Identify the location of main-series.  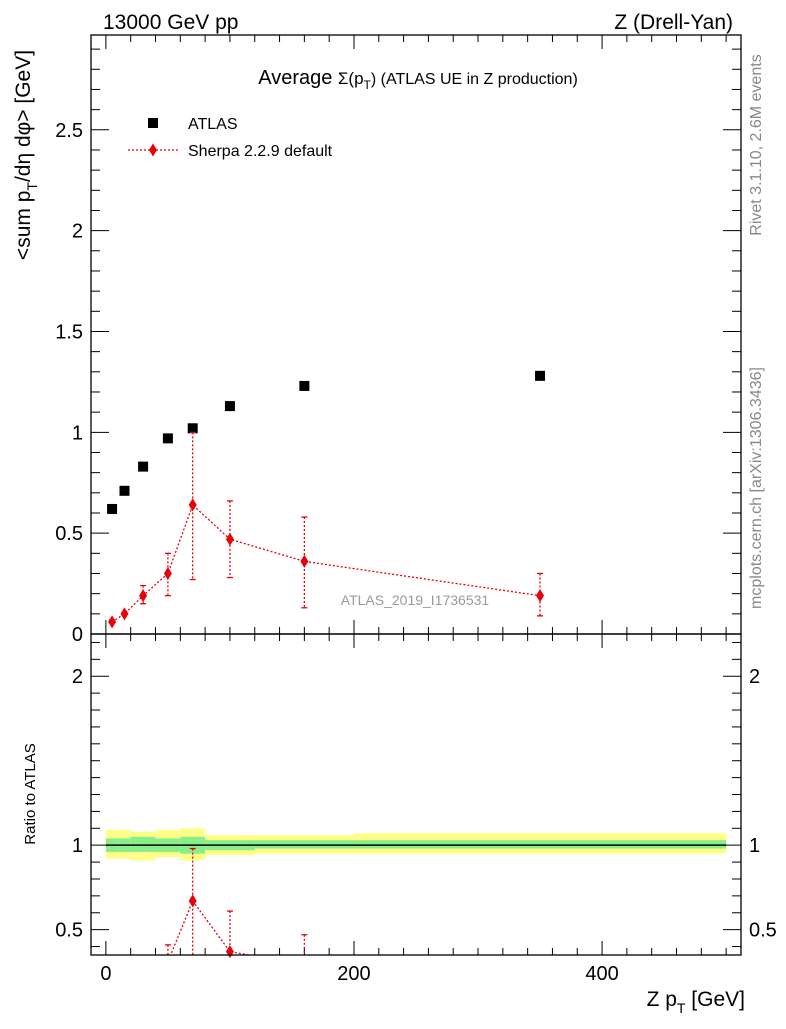
(326, 499).